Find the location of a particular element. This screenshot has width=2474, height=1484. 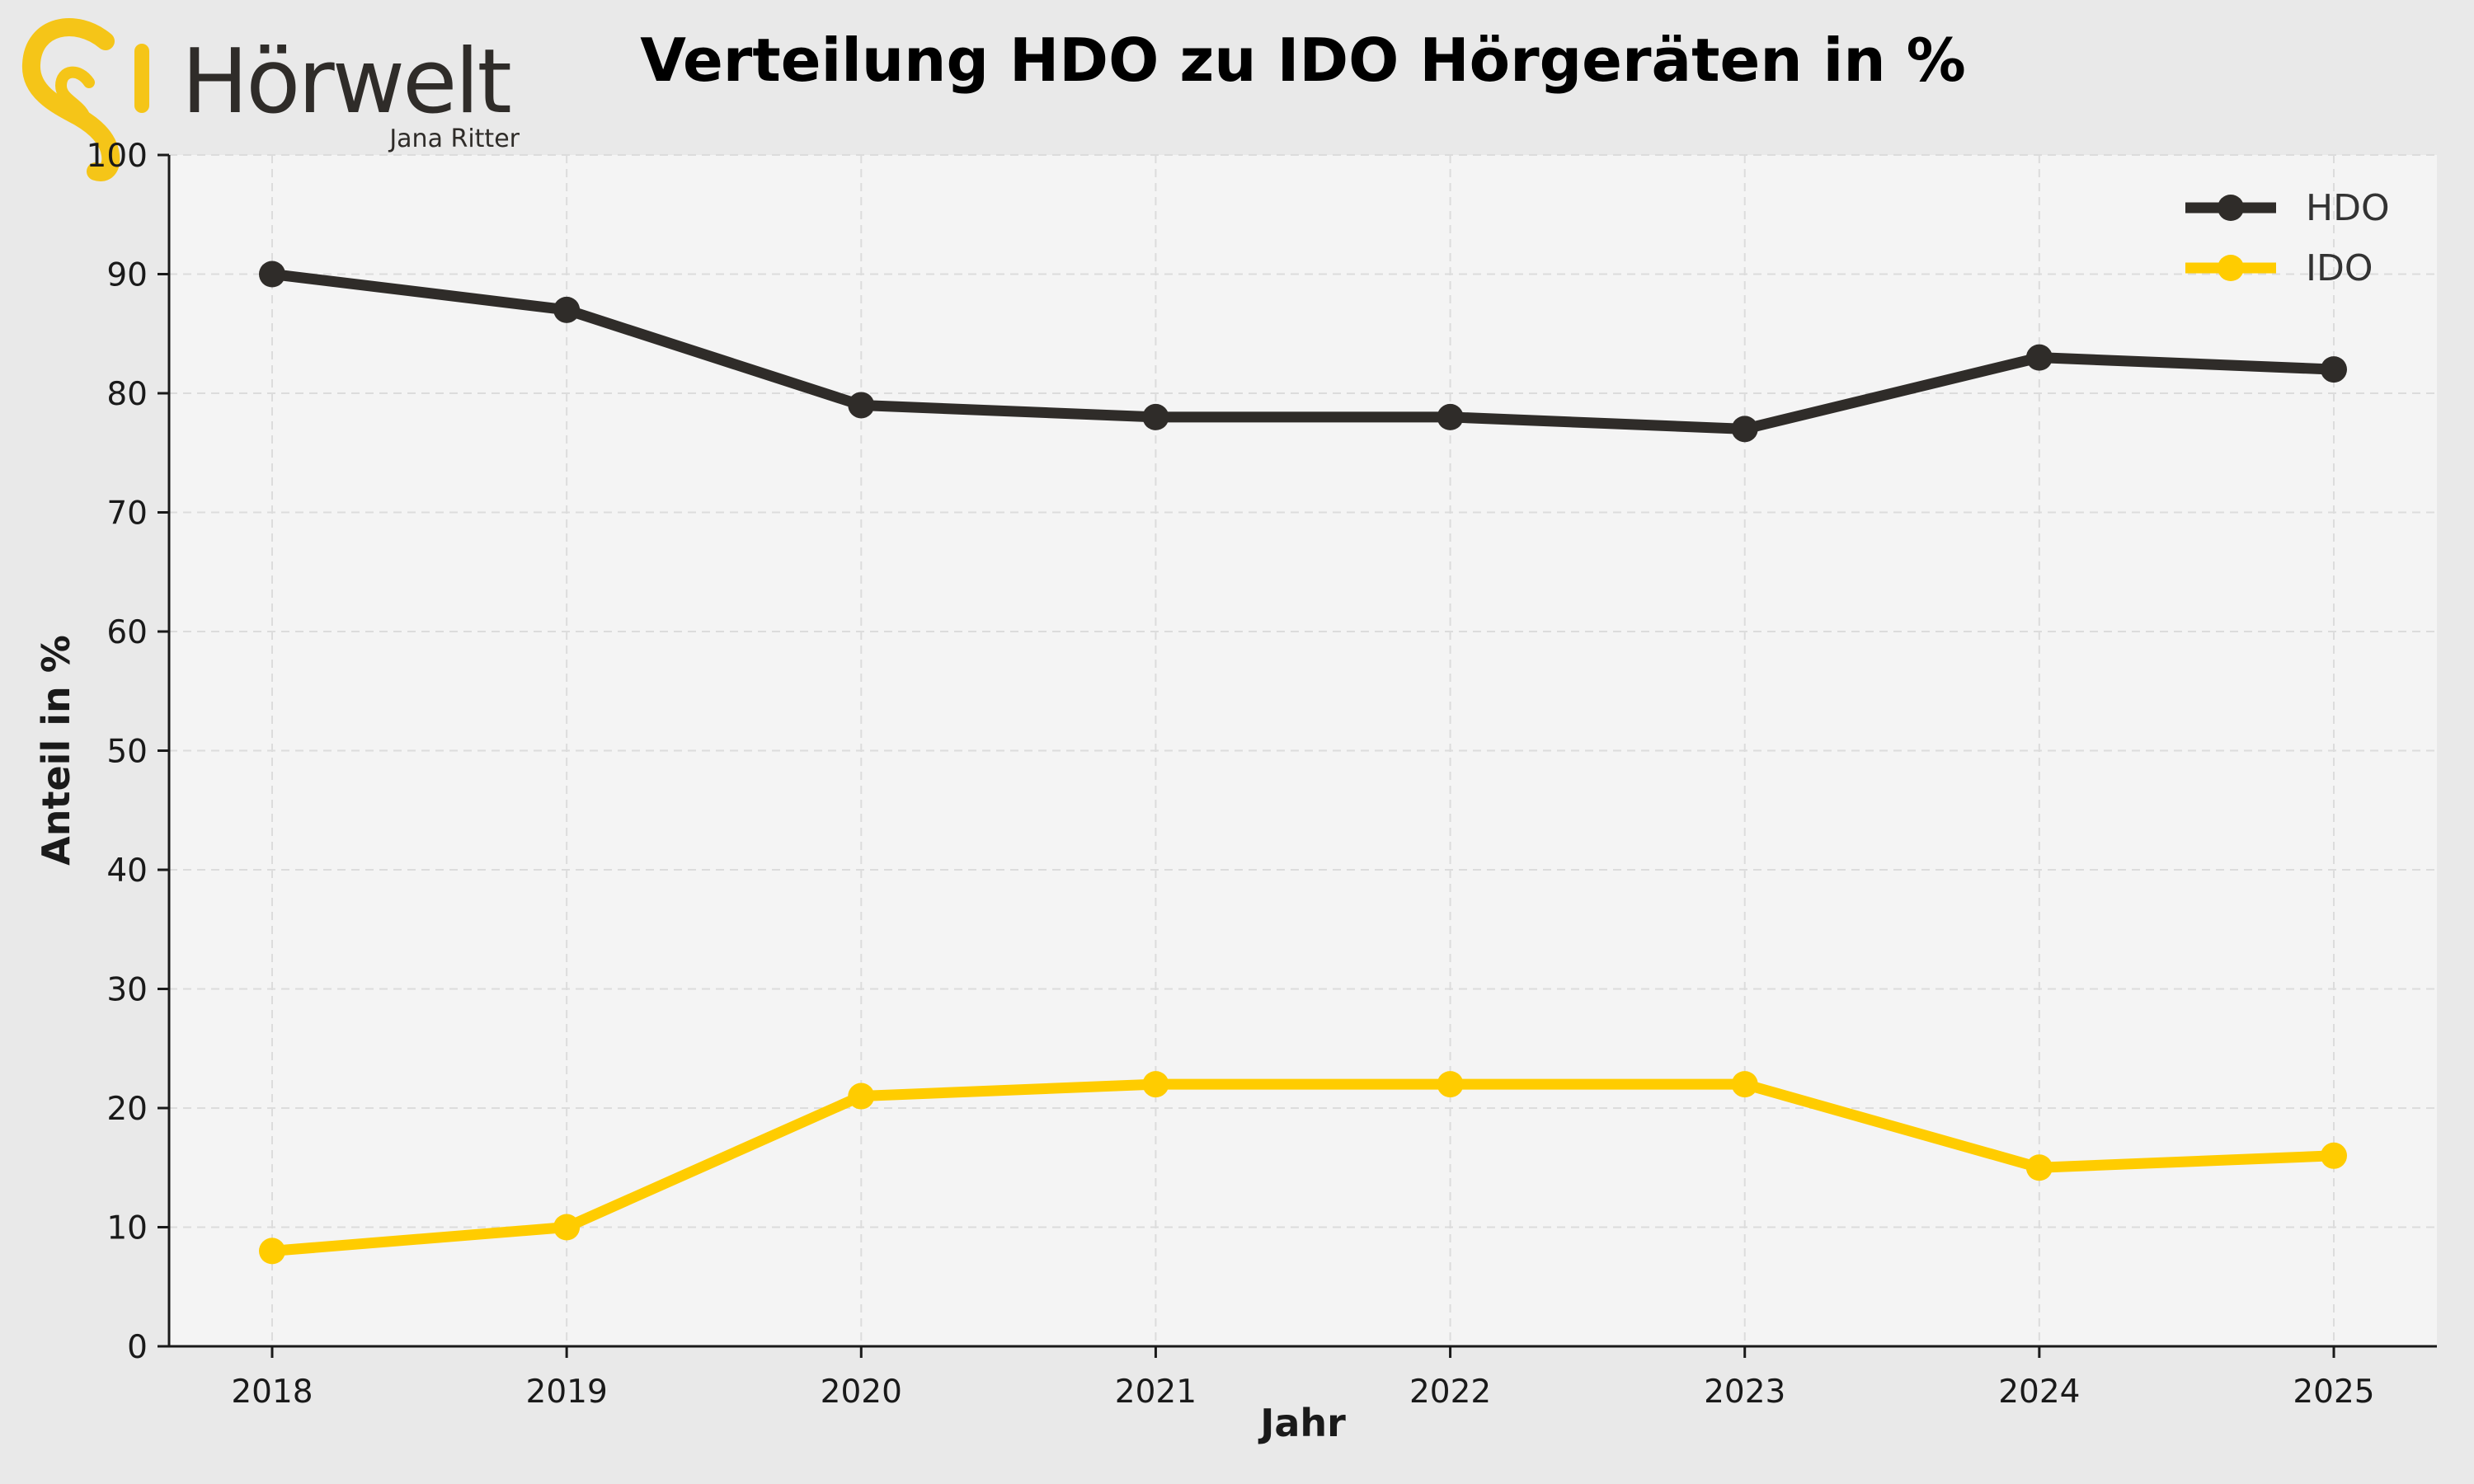

y-axis-ticks: 0 10 20 30 40 50 60 70 80 90 100 is located at coordinates (128, 752).